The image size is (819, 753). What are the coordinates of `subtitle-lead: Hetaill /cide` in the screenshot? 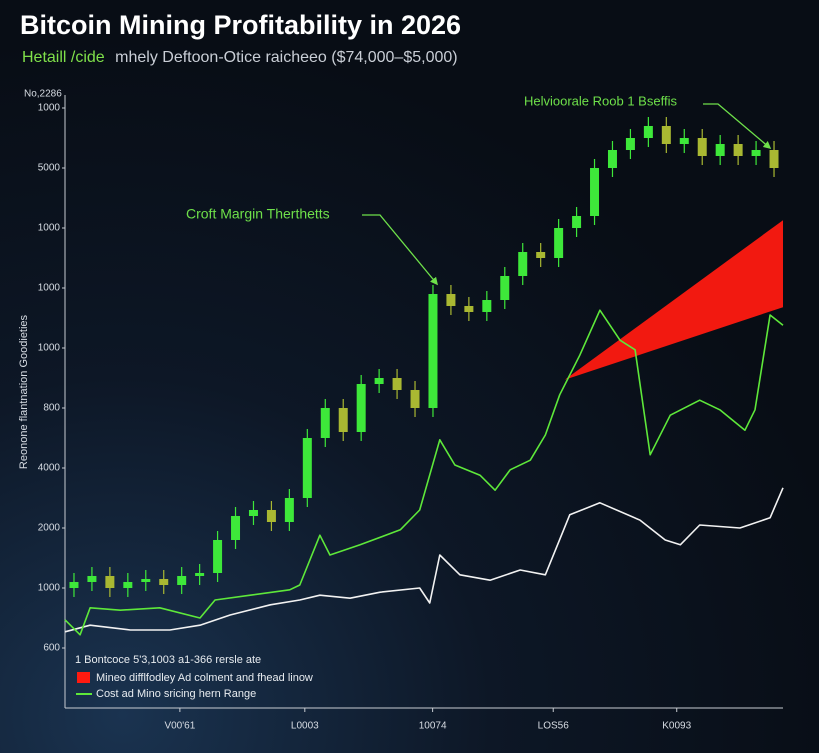 It's located at (63, 57).